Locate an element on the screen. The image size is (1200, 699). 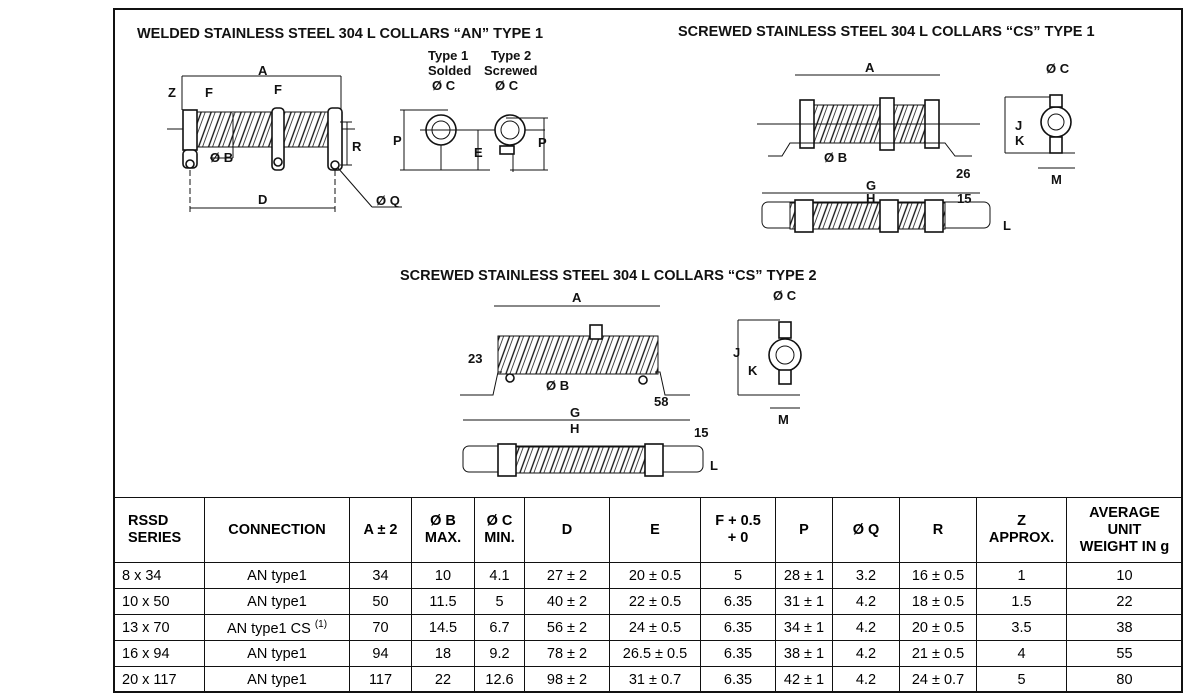
cs2-dim-15: 15 is located at coordinates (701, 432).